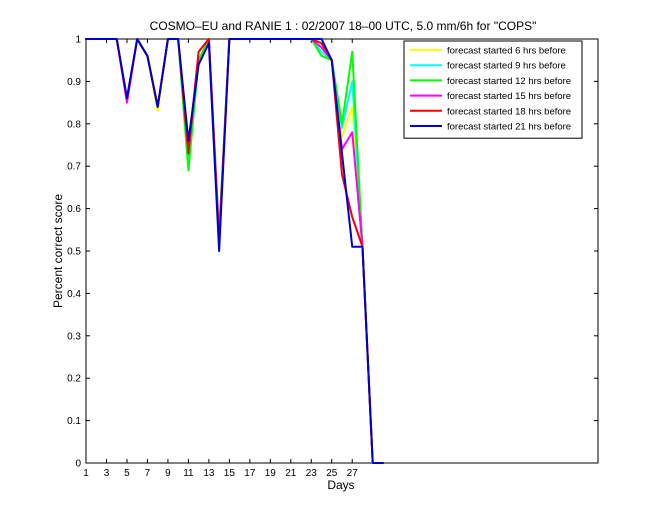 The width and height of the screenshot is (660, 525). Describe the element at coordinates (271, 473) in the screenshot. I see `x-tick-label: 19` at that location.